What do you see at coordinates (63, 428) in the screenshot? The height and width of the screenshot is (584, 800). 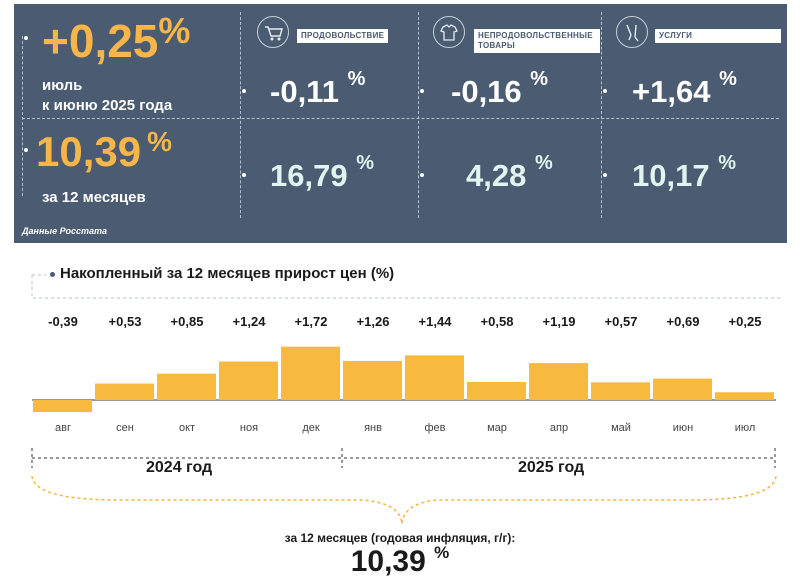 I see `tick-label-авг: авг` at bounding box center [63, 428].